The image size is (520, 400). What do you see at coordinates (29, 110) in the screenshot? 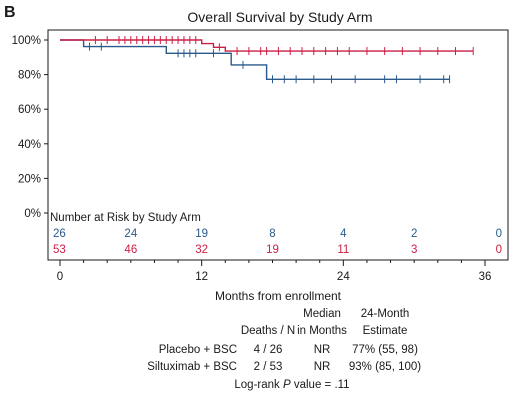
I see `y-tick-label: 60%` at bounding box center [29, 110].